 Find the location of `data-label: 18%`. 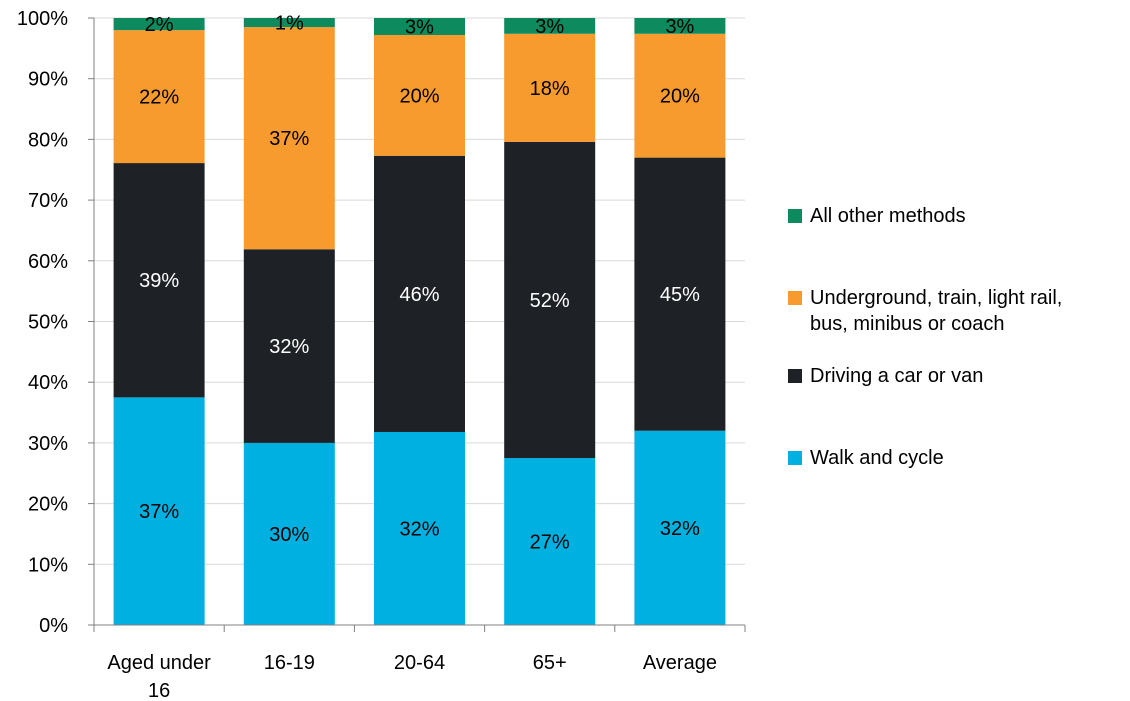

data-label: 18% is located at coordinates (550, 89).